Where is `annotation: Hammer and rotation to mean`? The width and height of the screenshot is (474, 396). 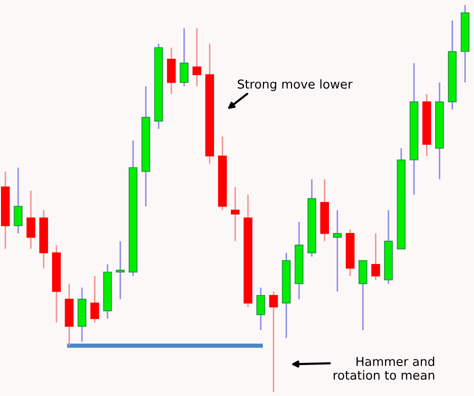 annotation: Hammer and rotation to mean is located at coordinates (384, 368).